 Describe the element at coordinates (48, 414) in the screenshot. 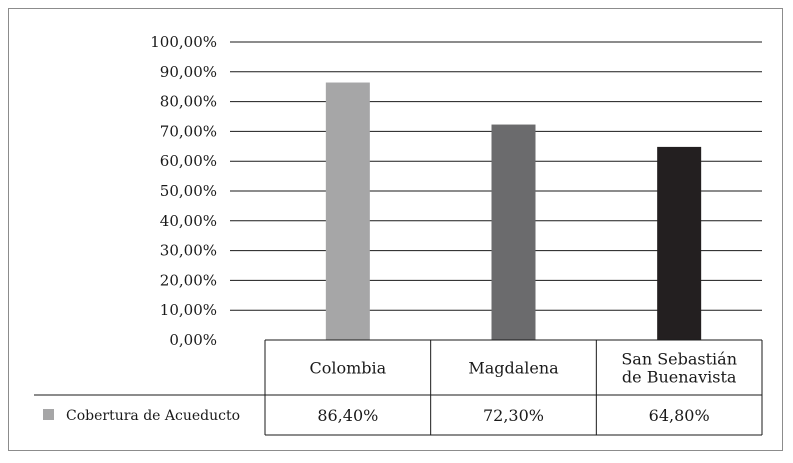

I see `legend-swatch` at that location.